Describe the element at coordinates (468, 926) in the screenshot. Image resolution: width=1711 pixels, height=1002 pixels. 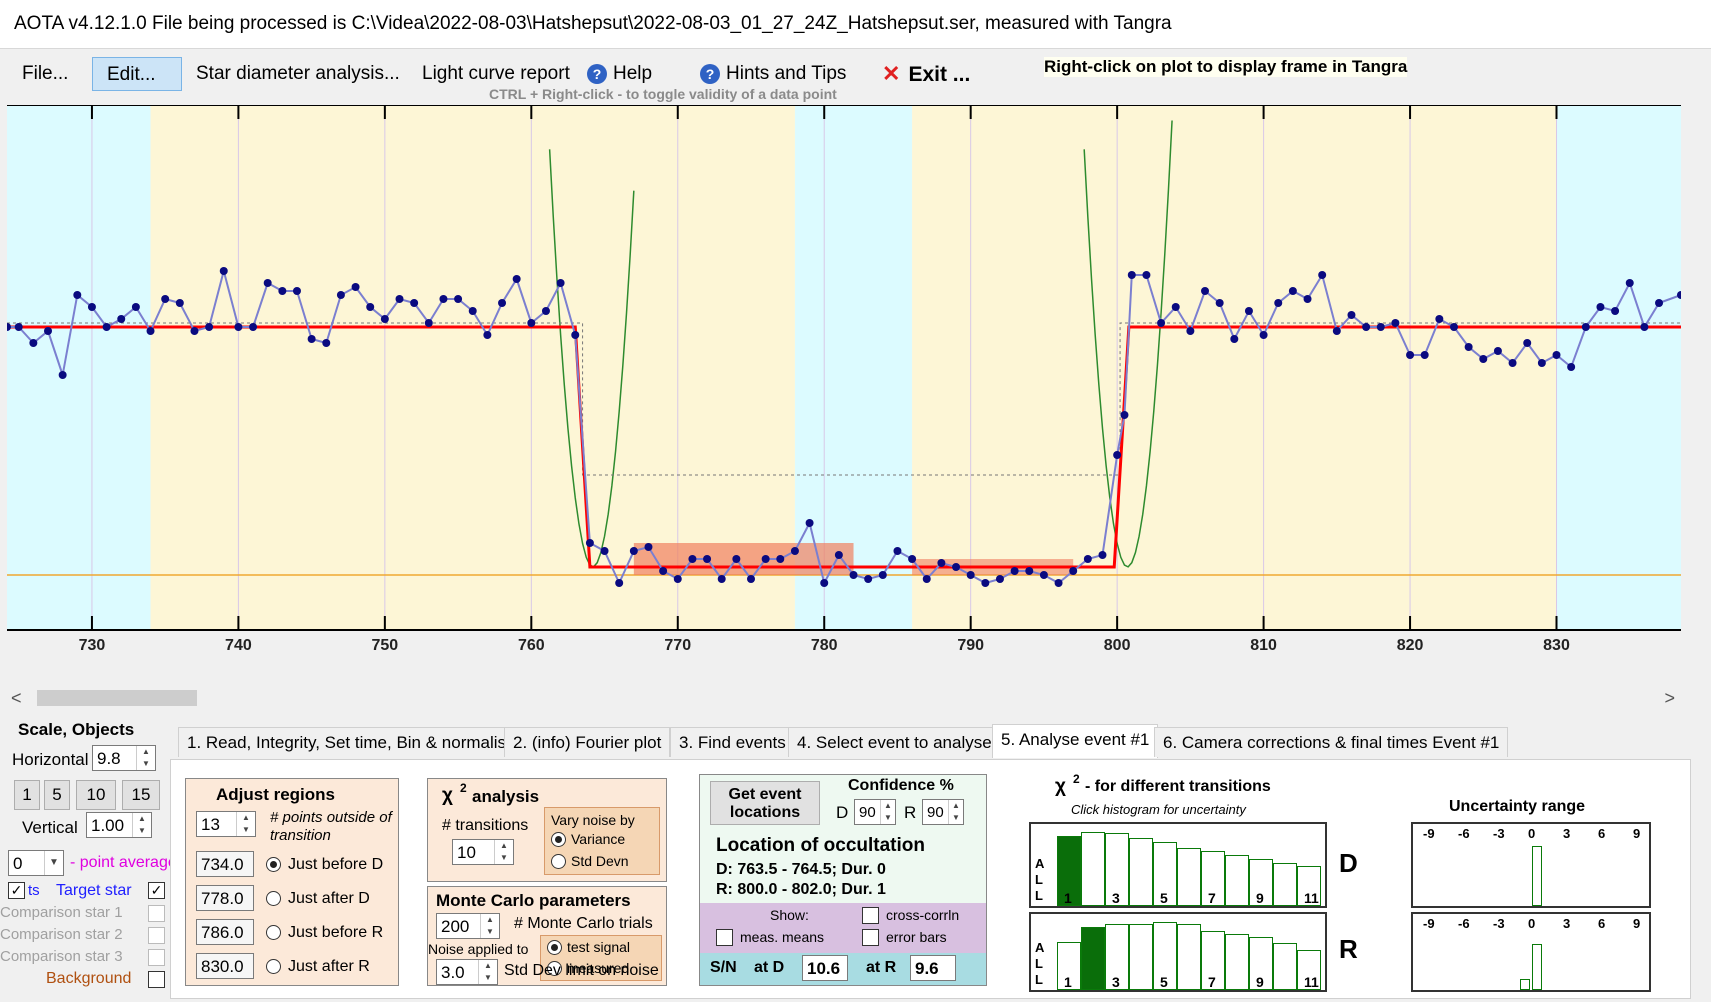
I see `monte-carlo-trials-input: 200 ▲ ▼` at that location.